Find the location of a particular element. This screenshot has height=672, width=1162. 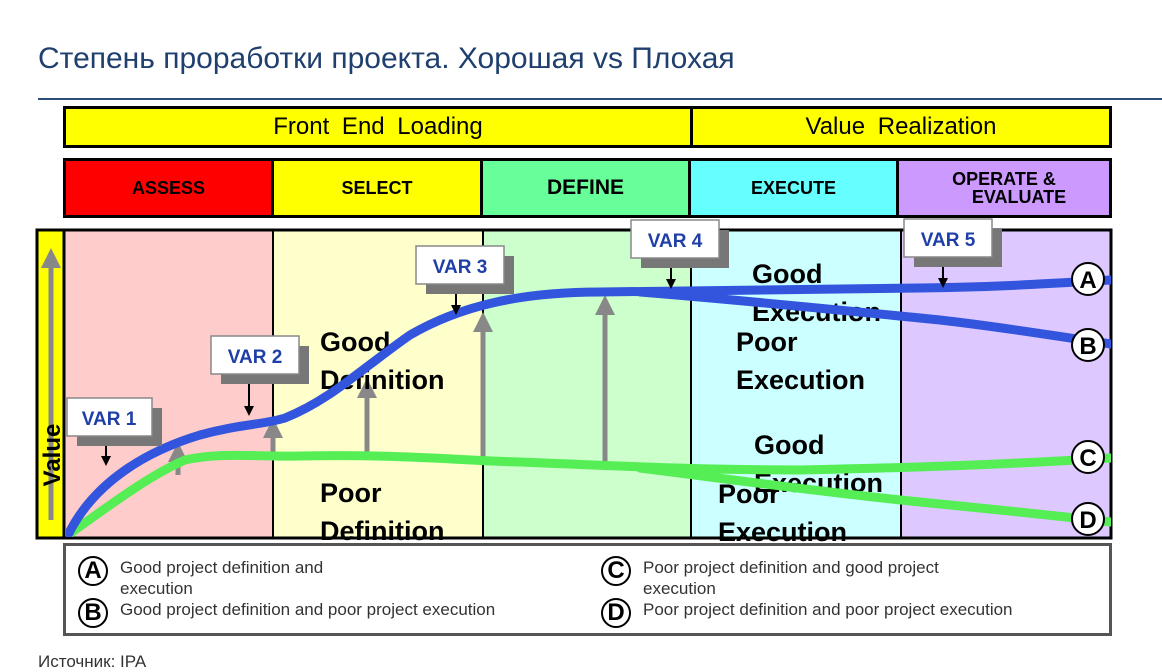

good-definition-label-1: Good is located at coordinates (355, 342).